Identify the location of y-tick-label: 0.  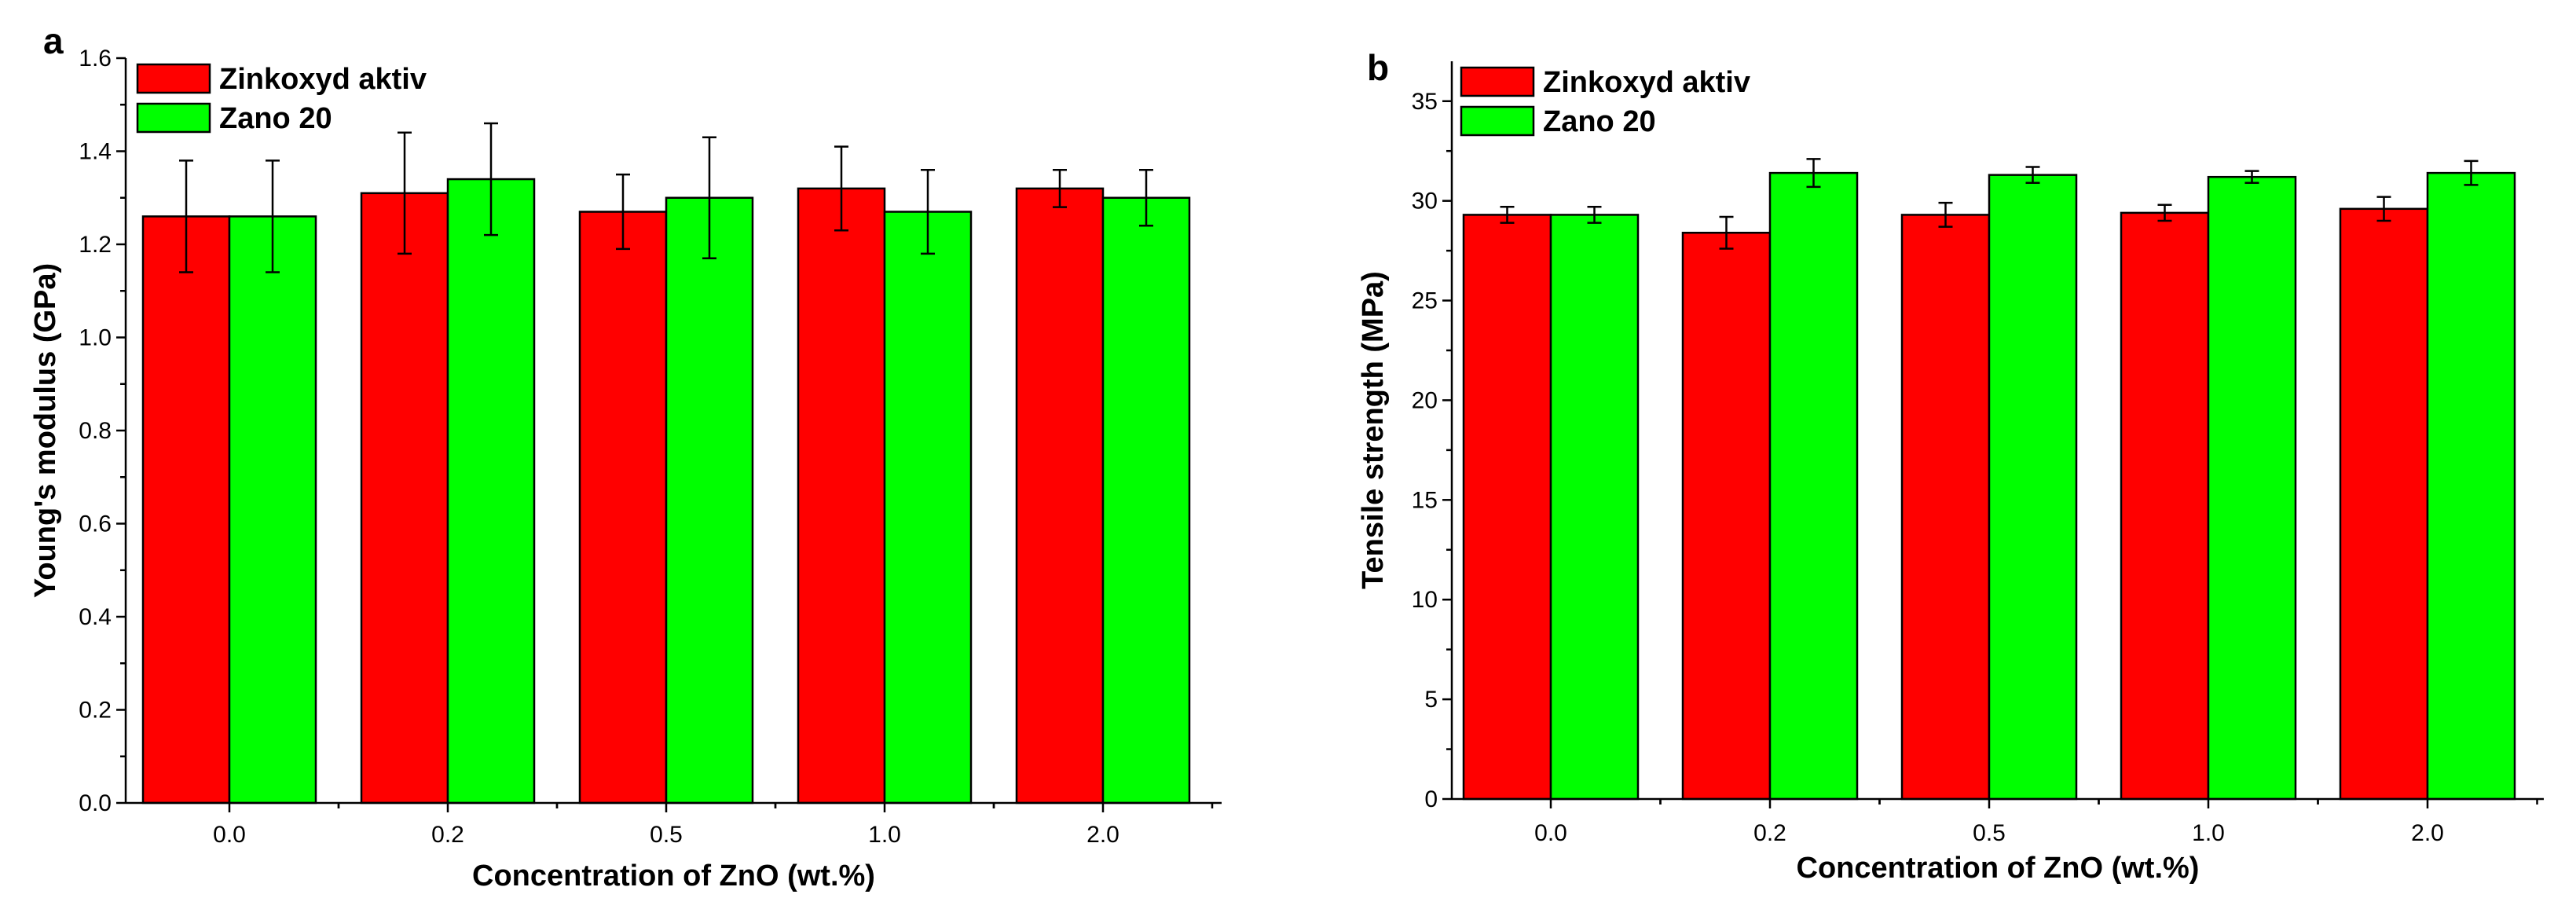
(1431, 799).